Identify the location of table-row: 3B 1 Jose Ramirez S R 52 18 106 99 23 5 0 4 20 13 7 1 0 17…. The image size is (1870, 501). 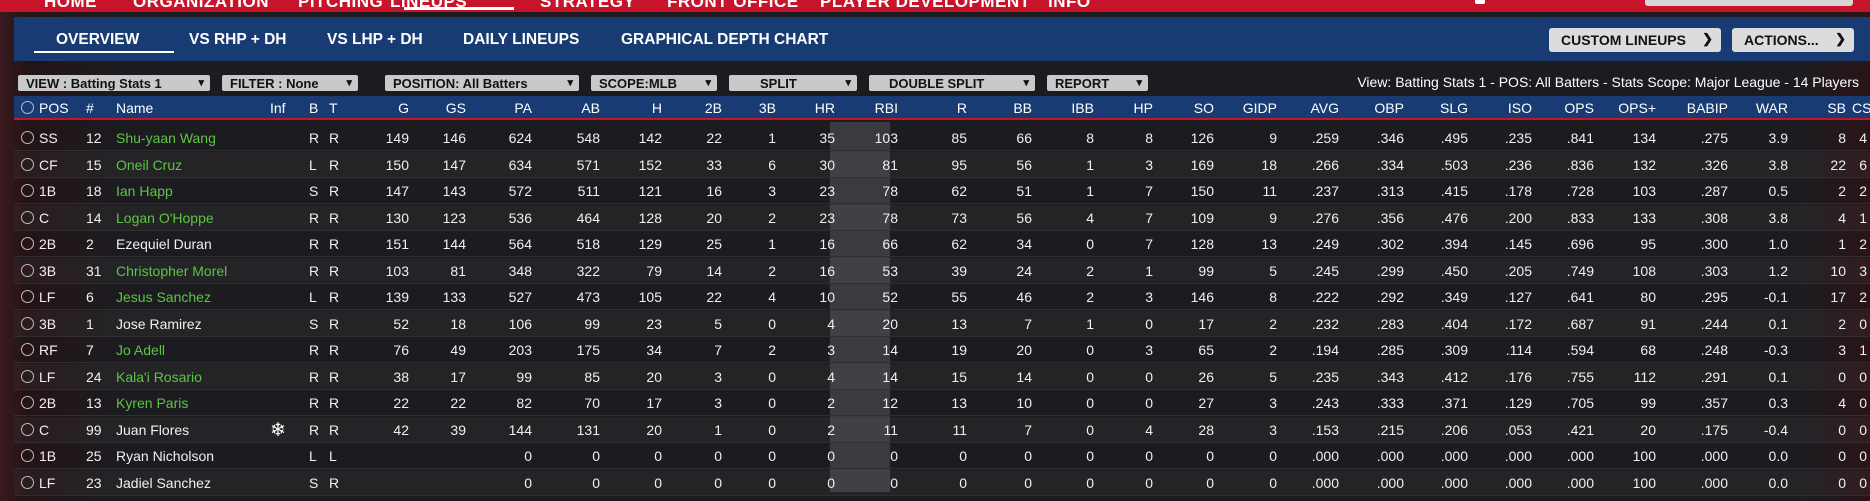
(942, 324).